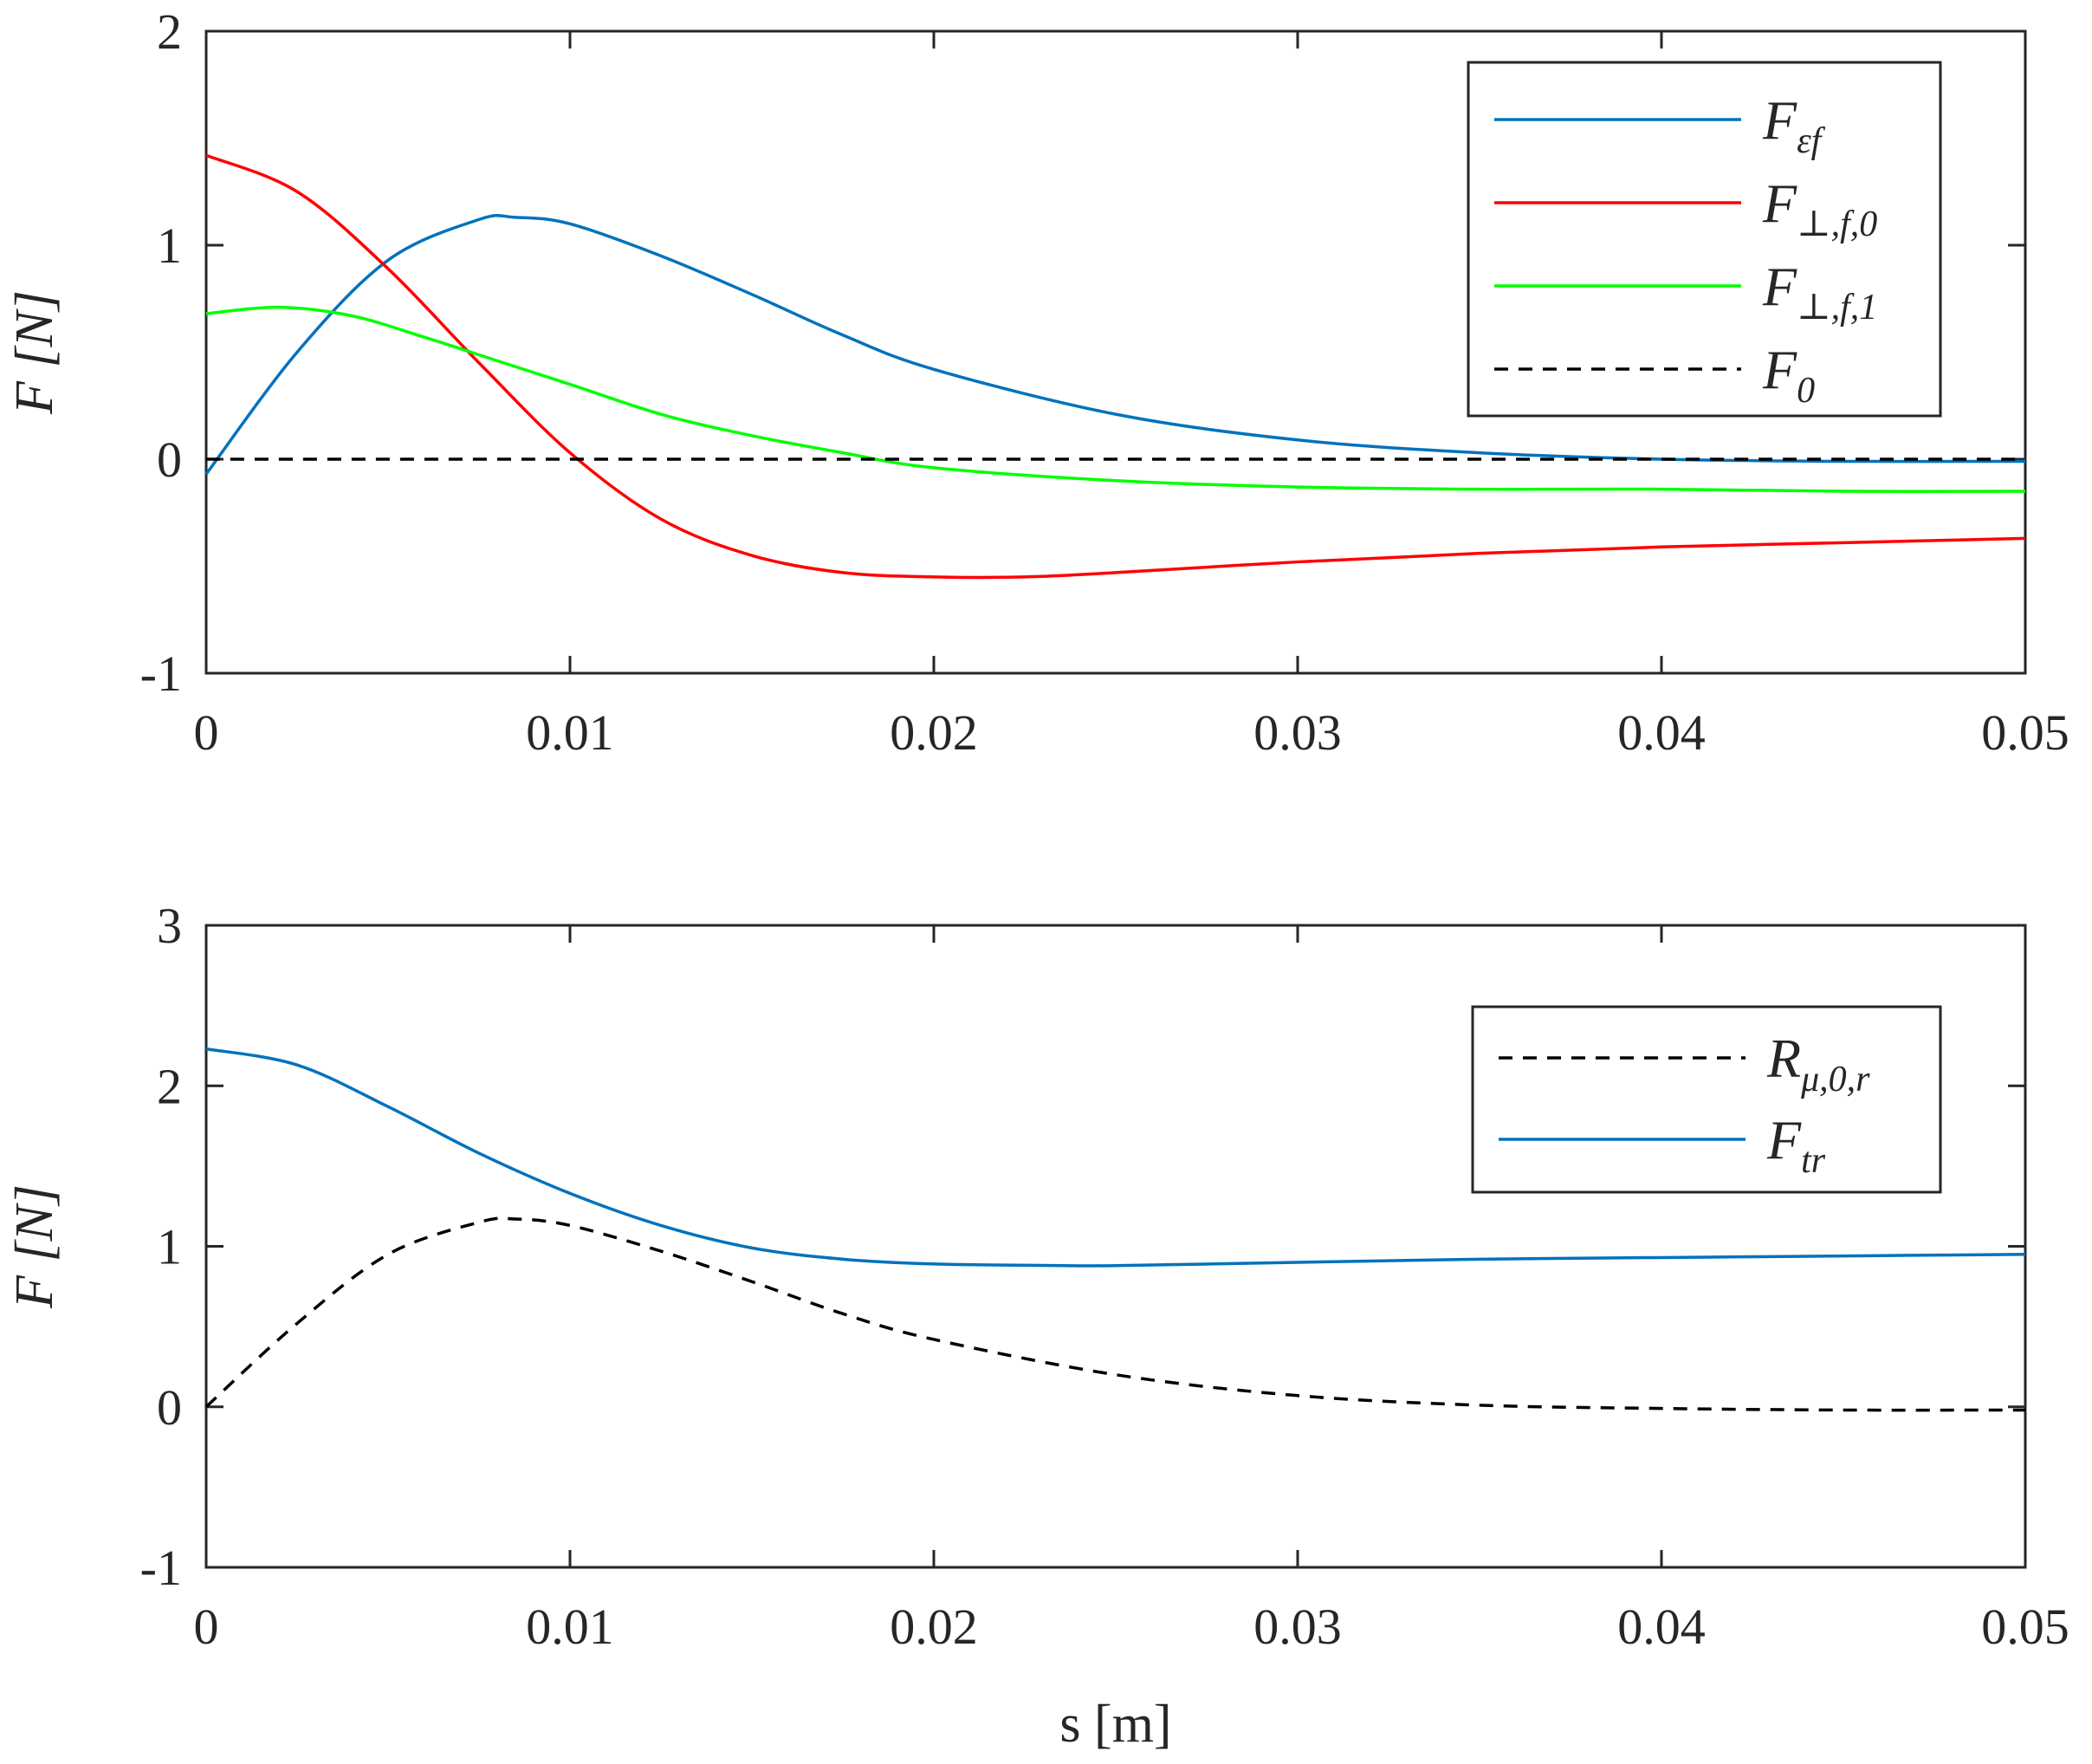 The height and width of the screenshot is (1764, 2092). What do you see at coordinates (34, 352) in the screenshot?
I see `top-chart-y-axis-label: F [N]` at bounding box center [34, 352].